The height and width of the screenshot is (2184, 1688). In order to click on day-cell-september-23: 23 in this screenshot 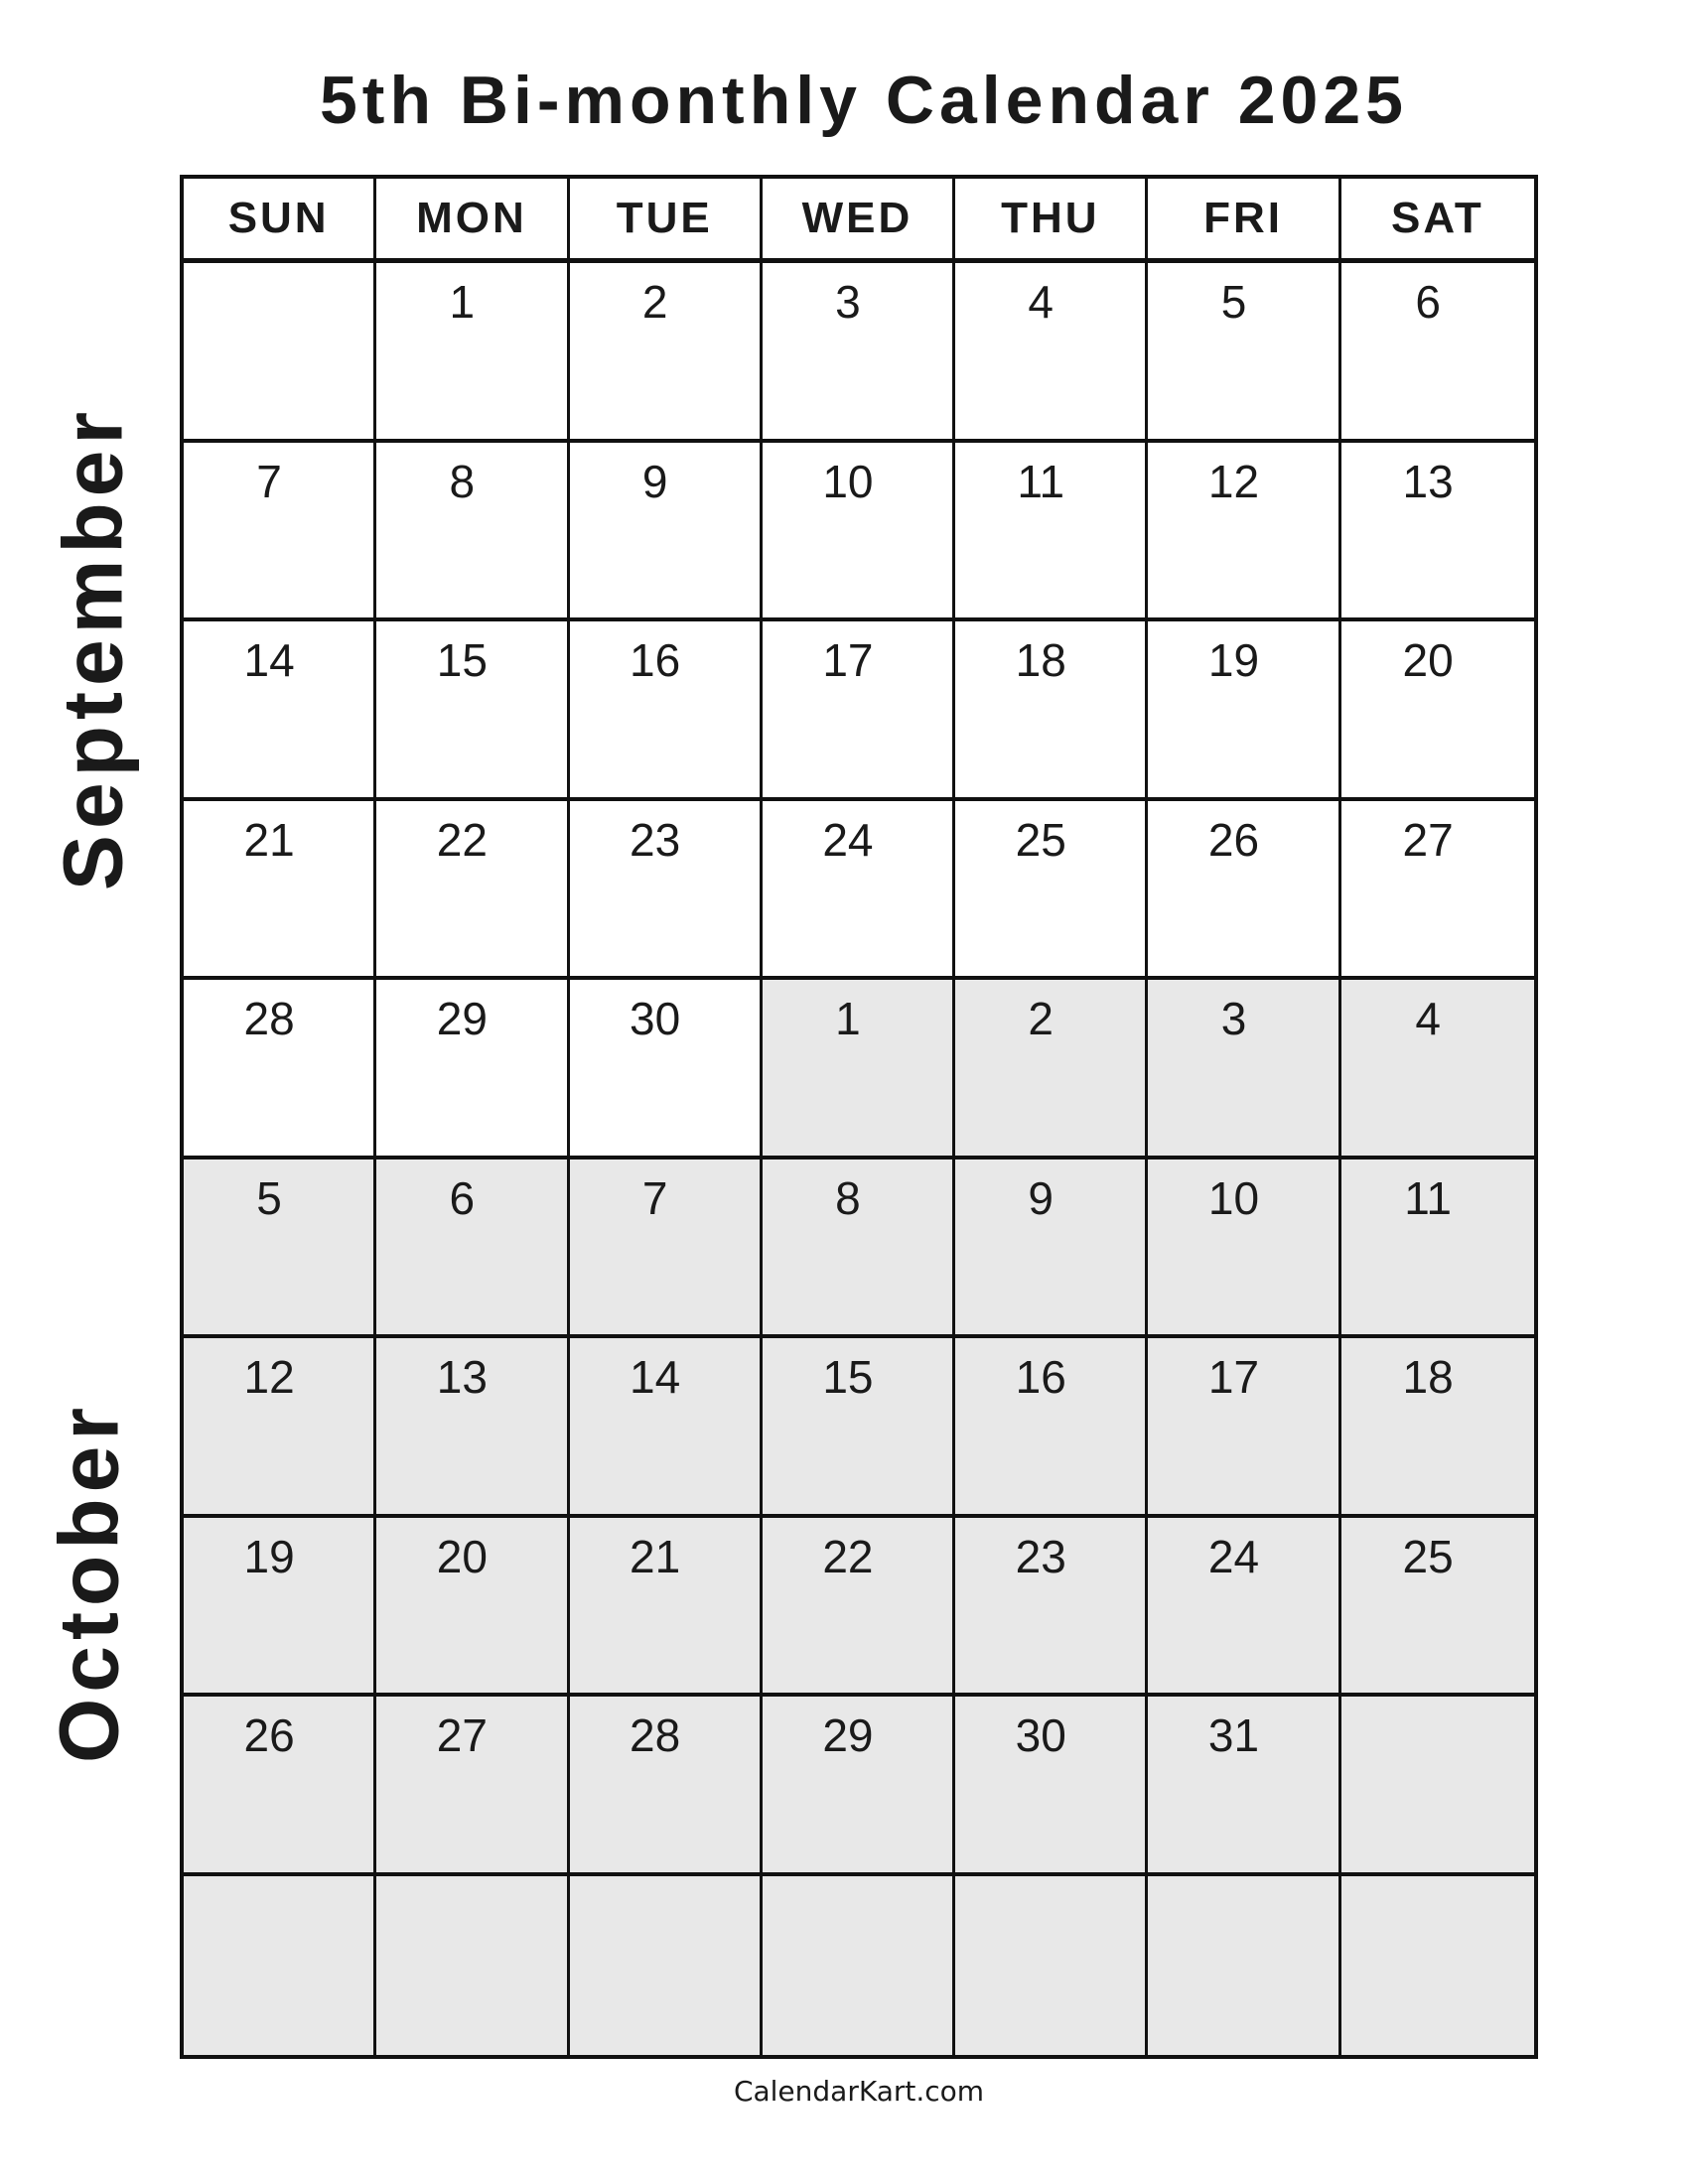, I will do `click(666, 890)`.